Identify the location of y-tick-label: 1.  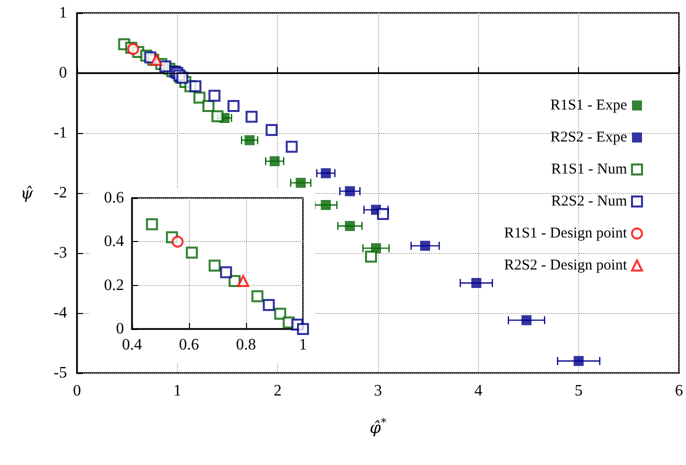
(63, 13).